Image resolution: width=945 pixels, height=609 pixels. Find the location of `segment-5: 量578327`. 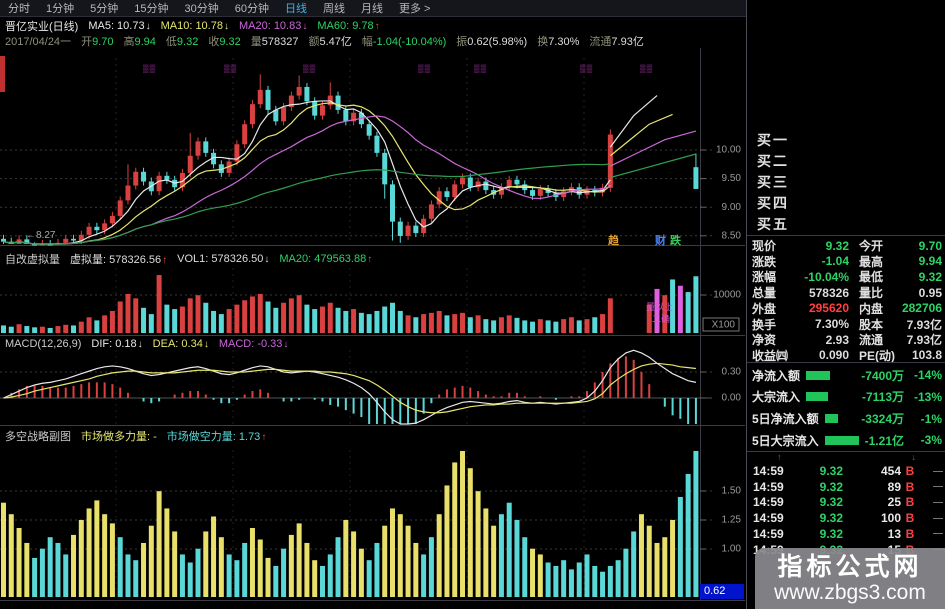

segment-5: 量578327 is located at coordinates (274, 41).